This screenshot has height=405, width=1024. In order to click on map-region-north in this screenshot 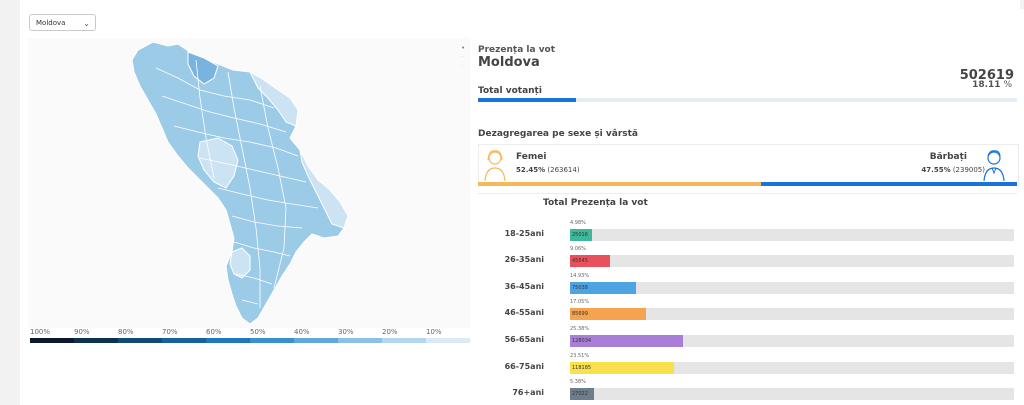, I will do `click(203, 68)`.